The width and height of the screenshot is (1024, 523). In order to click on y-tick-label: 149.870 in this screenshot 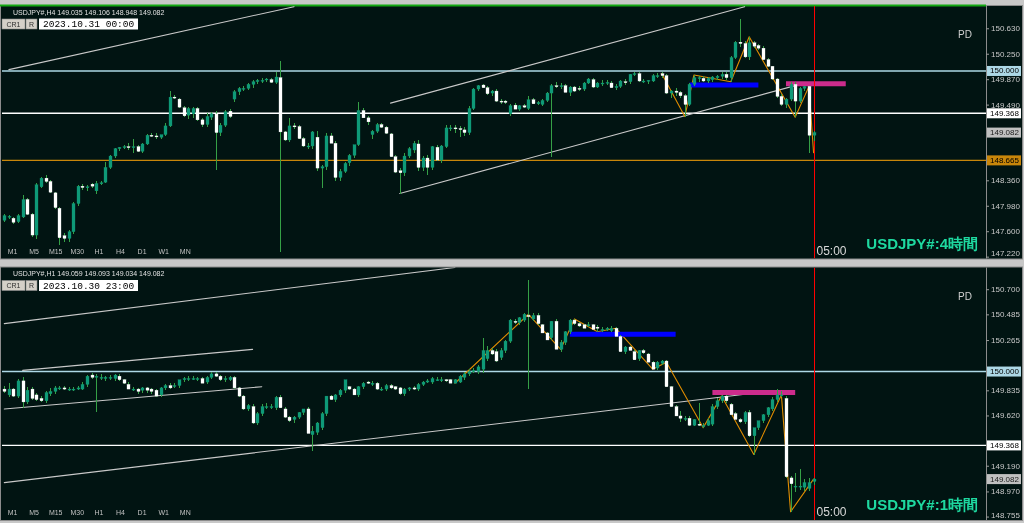, I will do `click(1006, 80)`.